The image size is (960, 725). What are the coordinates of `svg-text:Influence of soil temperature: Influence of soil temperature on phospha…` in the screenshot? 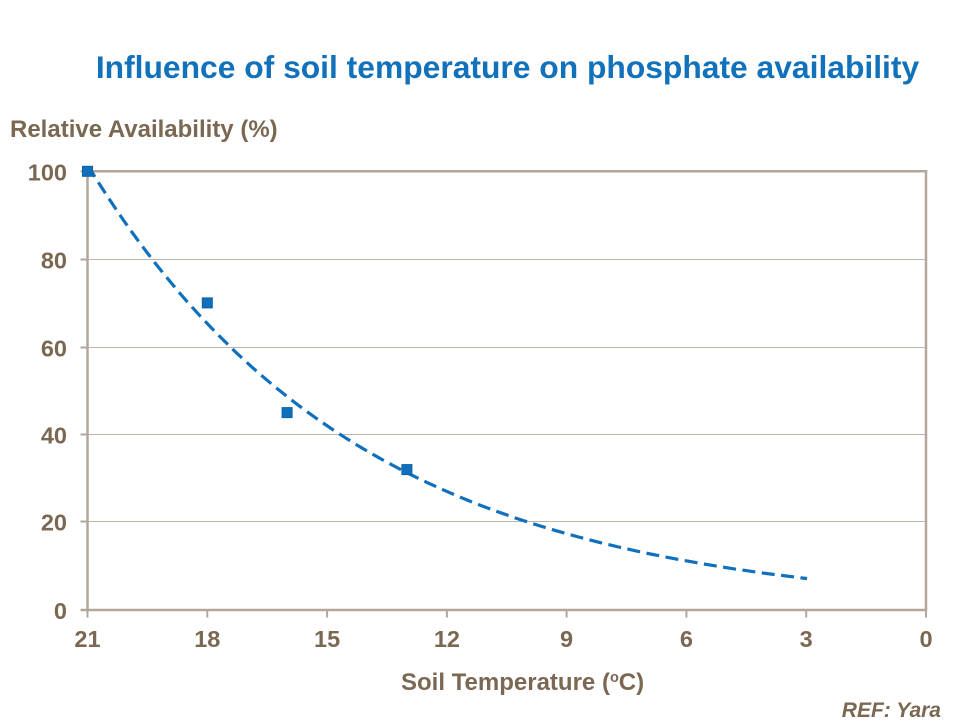 It's located at (508, 67).